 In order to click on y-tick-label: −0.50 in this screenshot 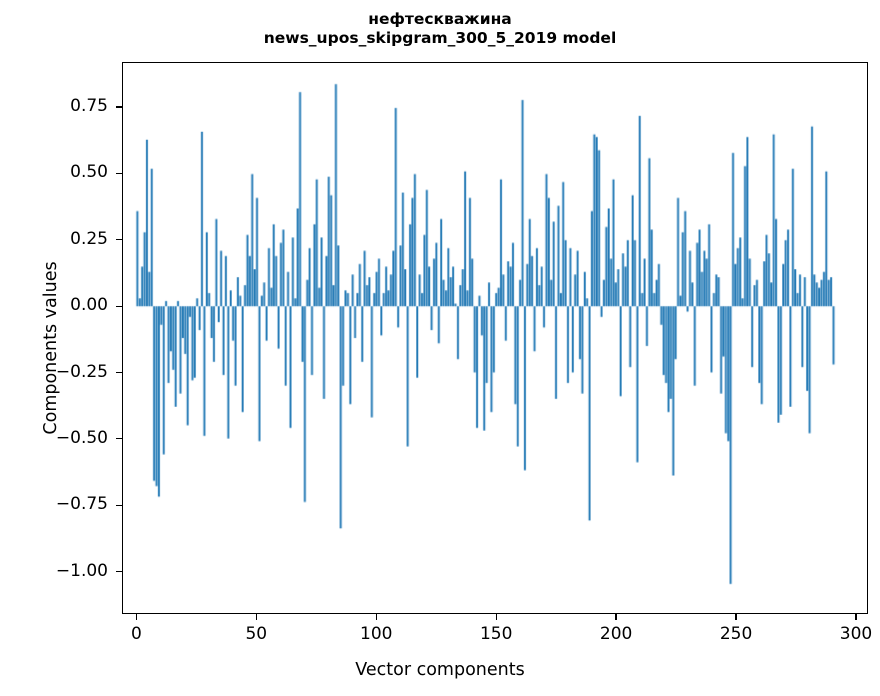, I will do `click(81, 437)`.